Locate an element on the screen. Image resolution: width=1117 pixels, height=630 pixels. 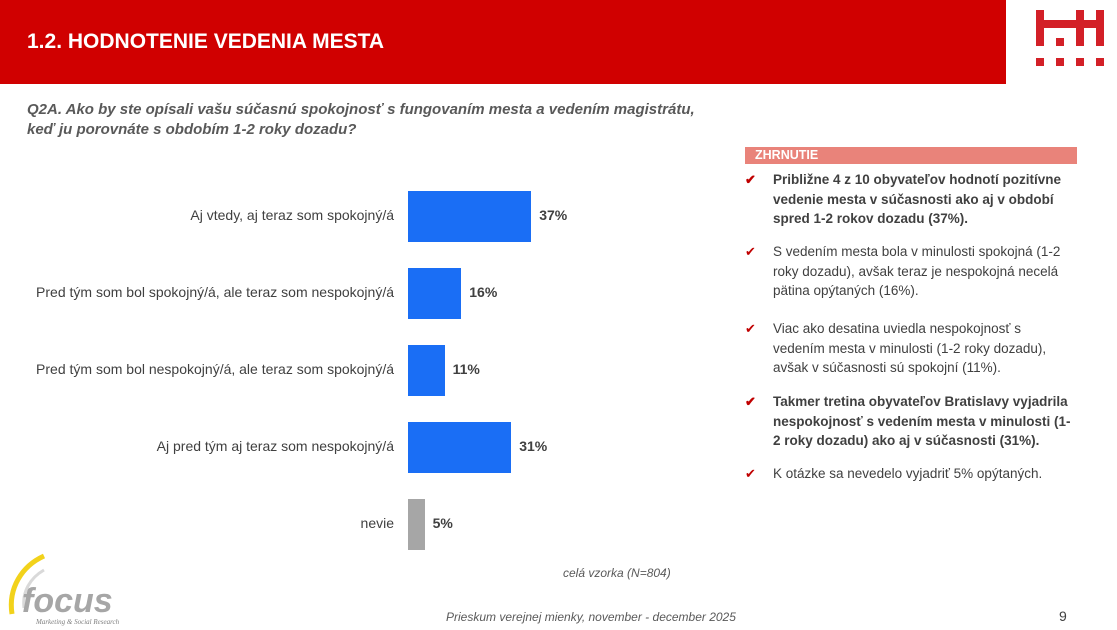
city-logo-icon is located at coordinates (1070, 38).